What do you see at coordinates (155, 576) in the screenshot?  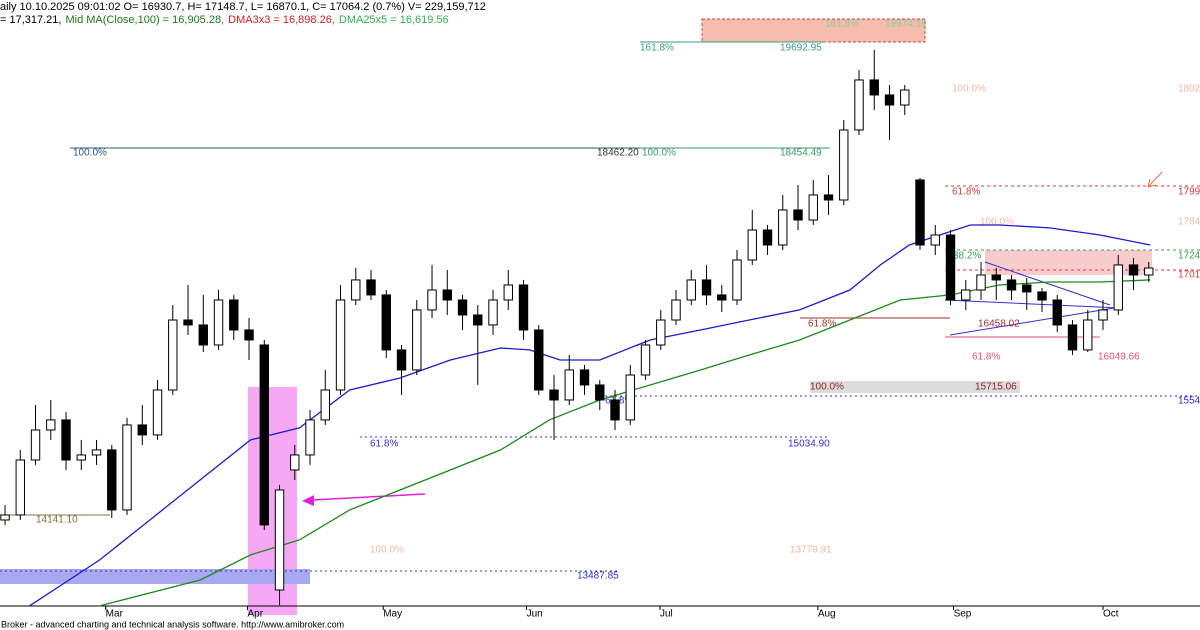 I see `highlight-band` at bounding box center [155, 576].